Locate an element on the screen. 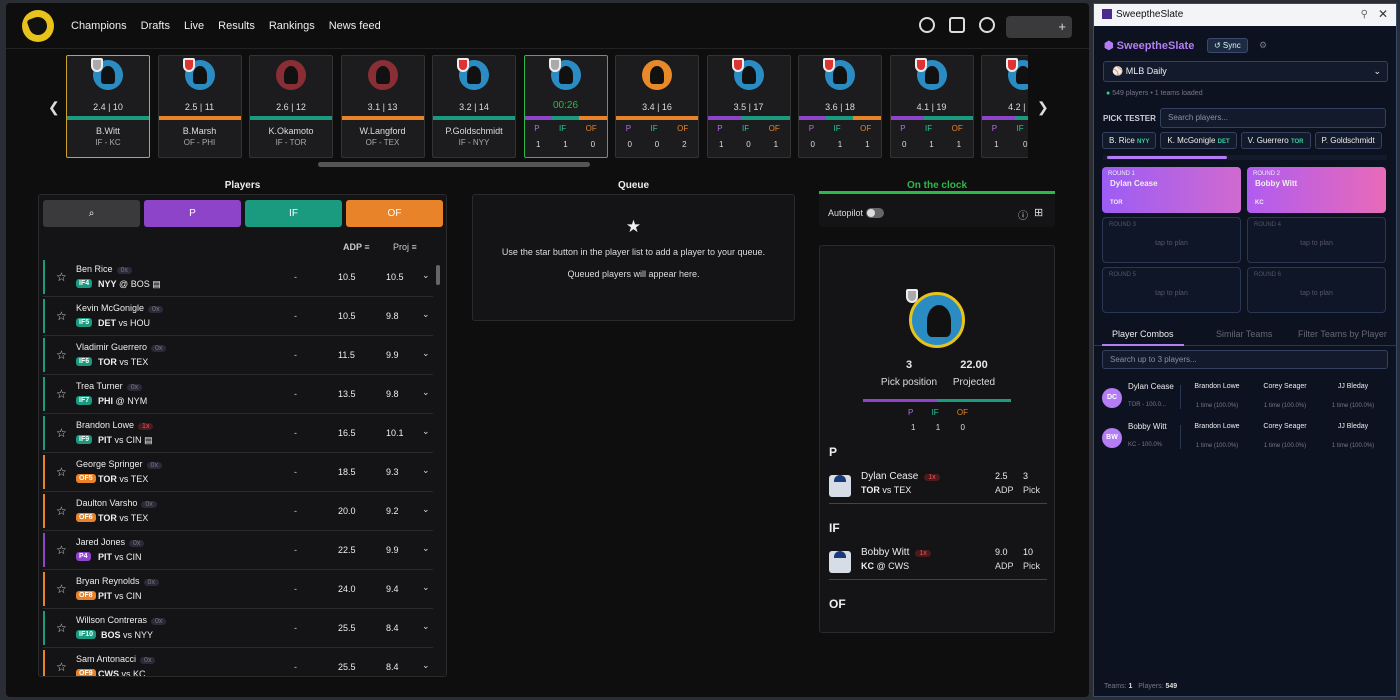 This screenshot has width=1400, height=700. filter-of-button: OF is located at coordinates (394, 213).